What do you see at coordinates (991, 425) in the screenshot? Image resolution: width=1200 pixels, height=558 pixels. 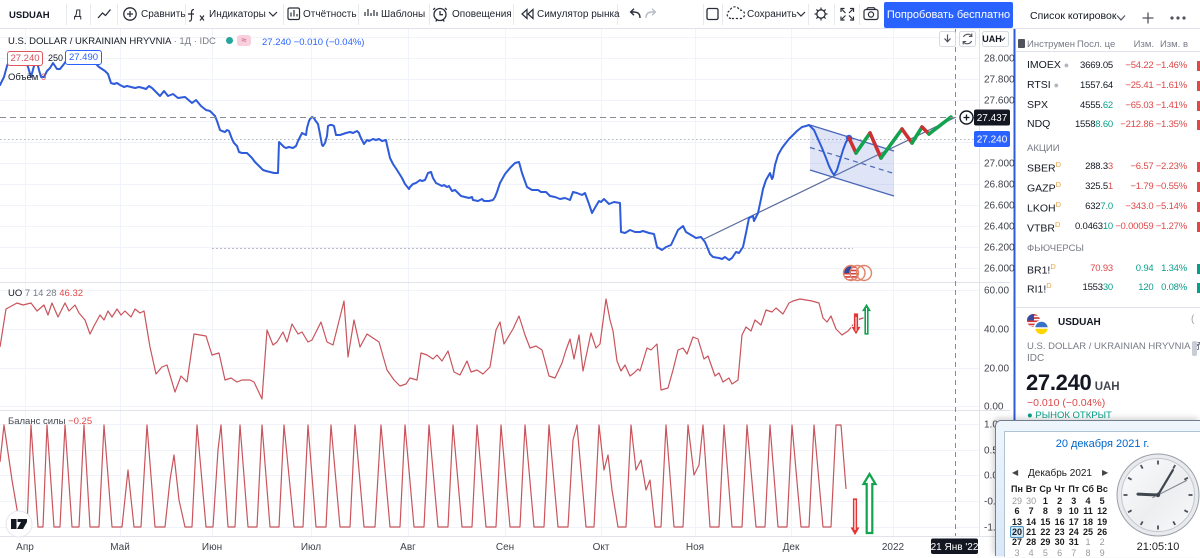 I see `svg-text: 1.0` at bounding box center [991, 425].